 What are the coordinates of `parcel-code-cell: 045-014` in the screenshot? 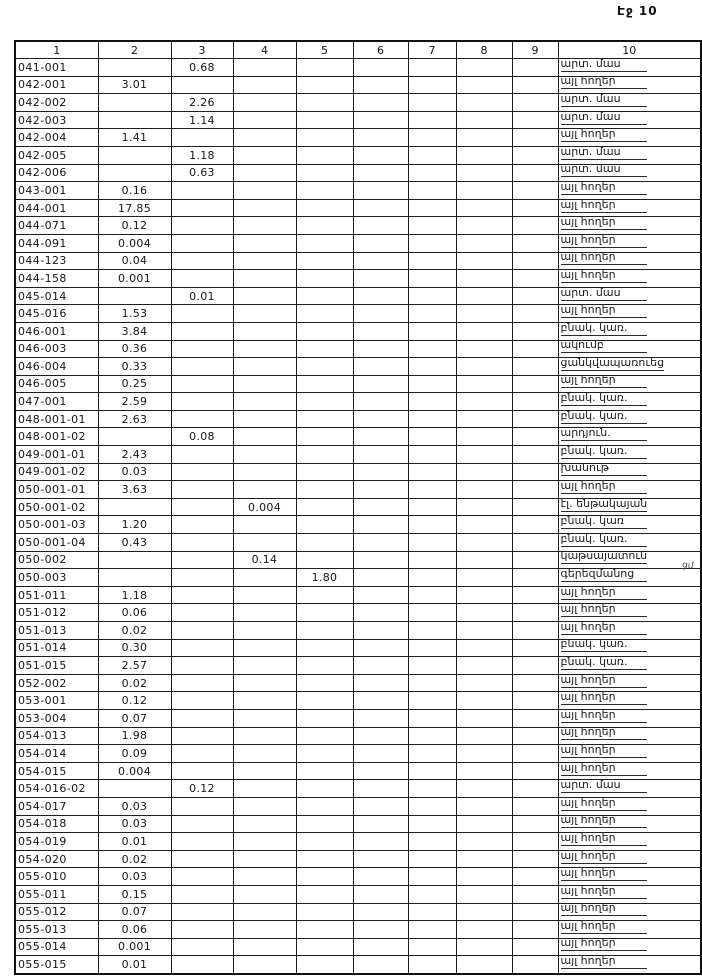 It's located at (56, 296).